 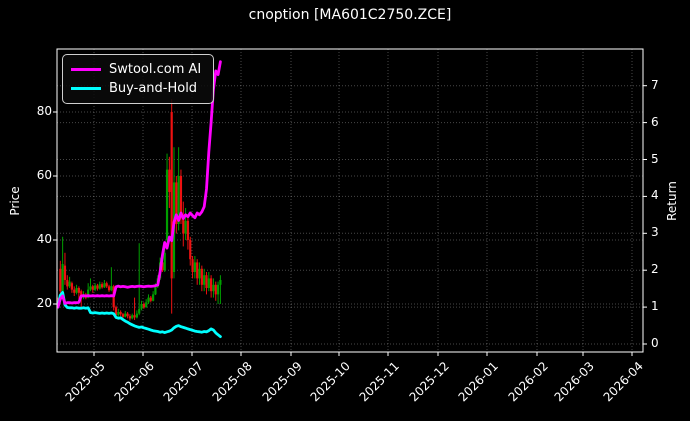 I want to click on legend-entry-ai: Swtool.com AI, so click(x=138, y=69).